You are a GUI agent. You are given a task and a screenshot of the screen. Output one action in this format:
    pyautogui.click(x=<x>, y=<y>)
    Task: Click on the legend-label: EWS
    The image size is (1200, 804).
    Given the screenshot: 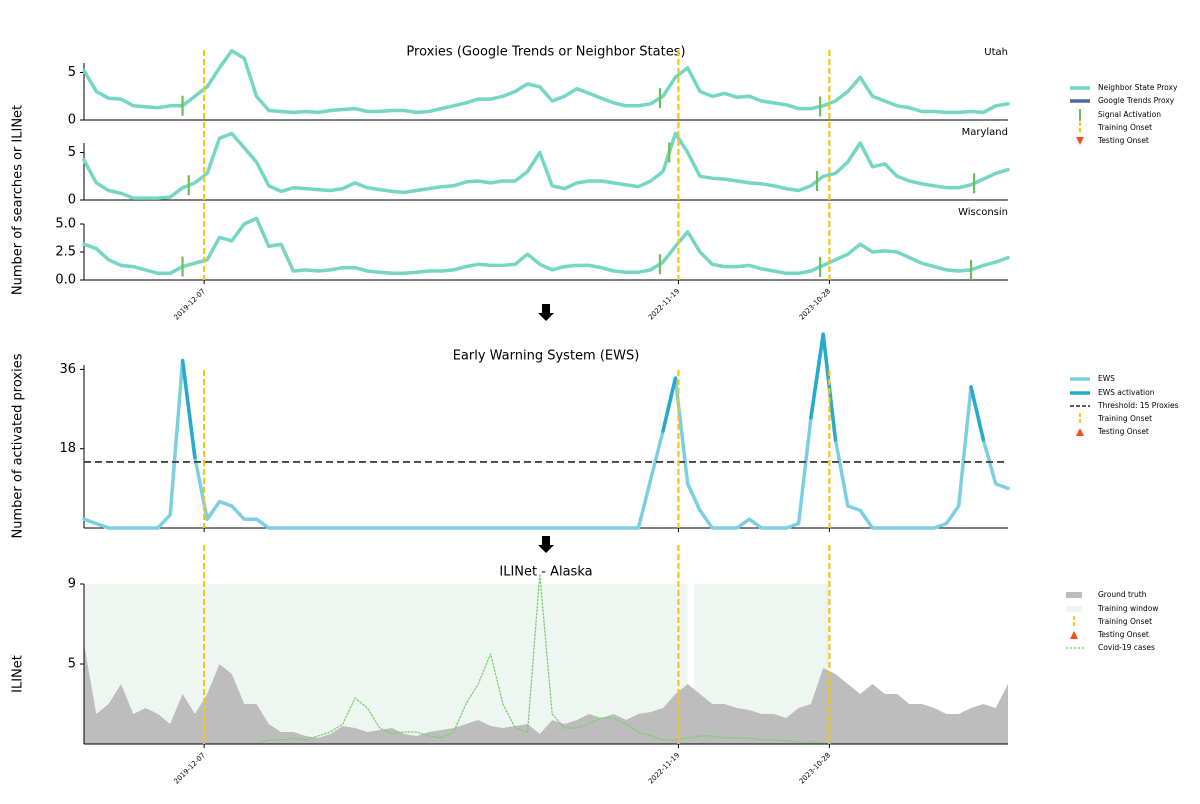 What is the action you would take?
    pyautogui.click(x=1106, y=378)
    